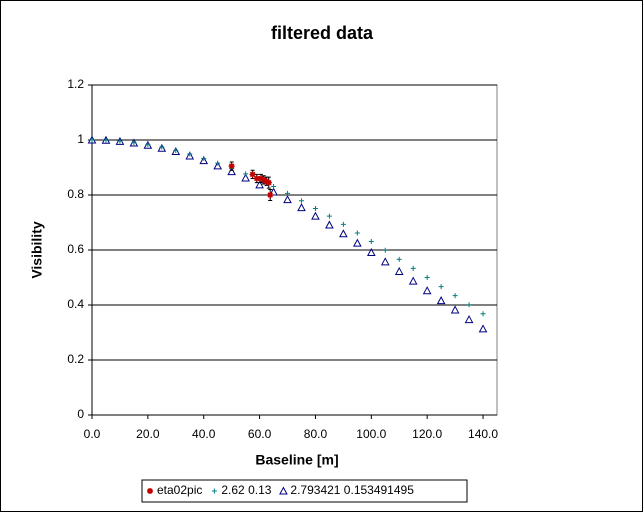 Image resolution: width=643 pixels, height=512 pixels. I want to click on x-tick-label: 140.0, so click(483, 434).